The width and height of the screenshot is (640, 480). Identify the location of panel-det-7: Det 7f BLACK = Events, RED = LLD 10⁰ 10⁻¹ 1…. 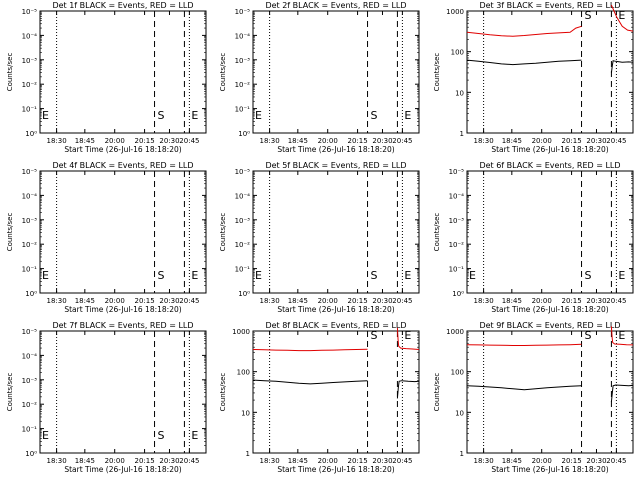
(106, 397).